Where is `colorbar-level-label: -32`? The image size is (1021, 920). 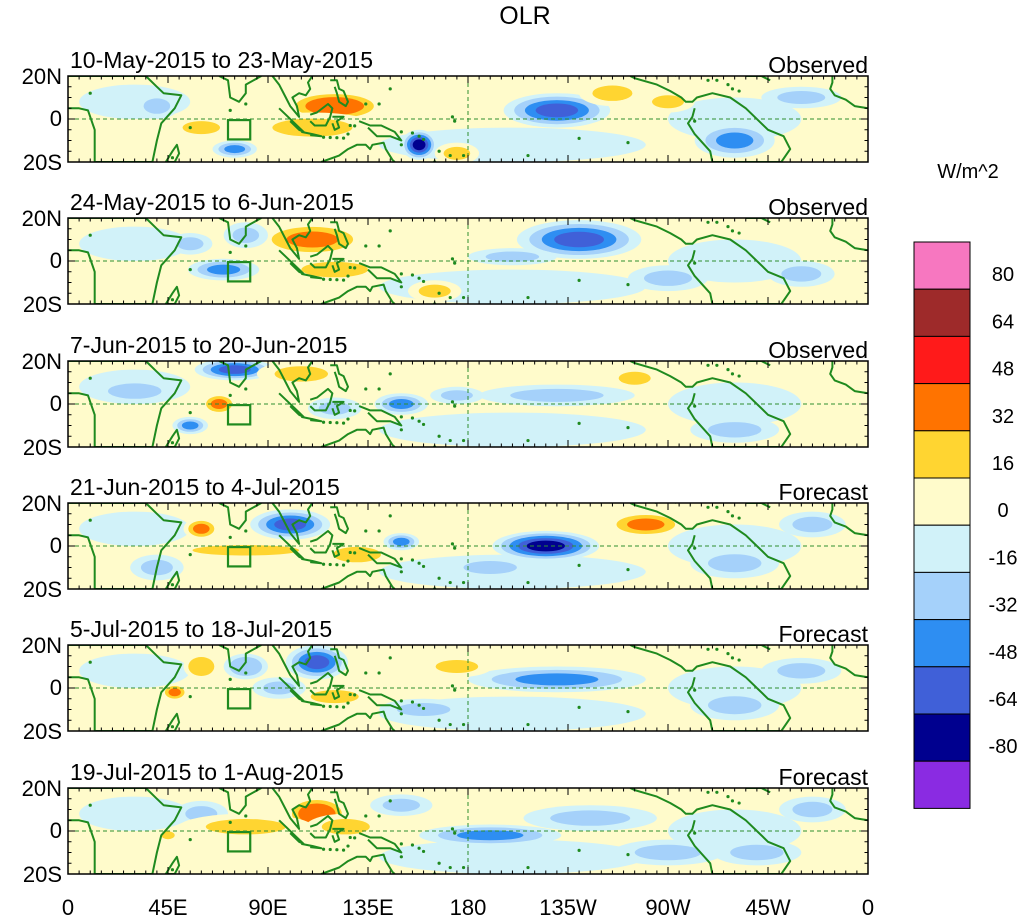
colorbar-level-label: -32 is located at coordinates (1003, 606).